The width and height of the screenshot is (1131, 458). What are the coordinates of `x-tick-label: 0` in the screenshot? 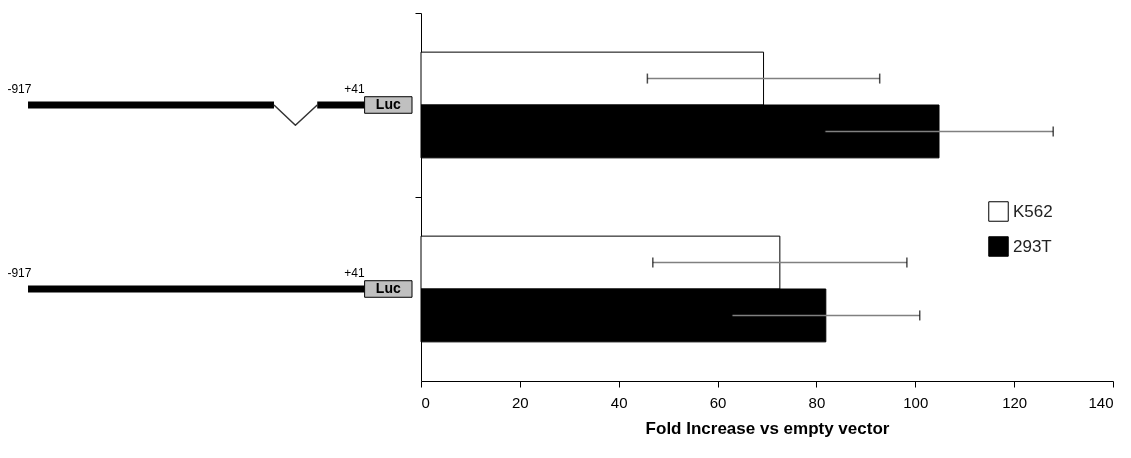 It's located at (425, 402).